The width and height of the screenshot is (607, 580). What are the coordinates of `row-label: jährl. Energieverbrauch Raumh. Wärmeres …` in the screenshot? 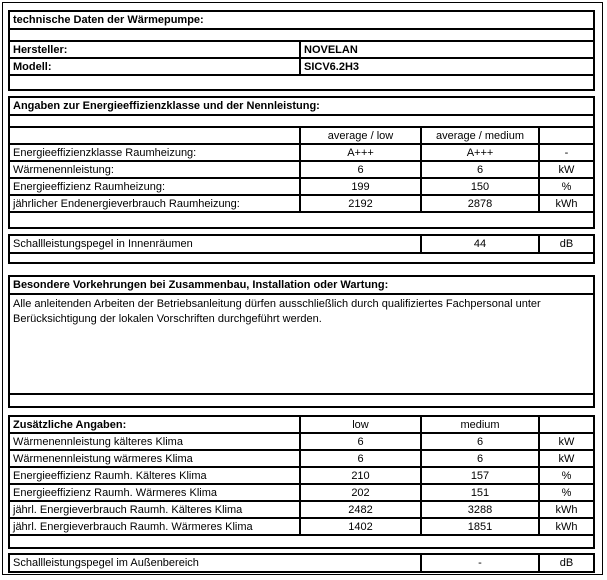 It's located at (133, 526).